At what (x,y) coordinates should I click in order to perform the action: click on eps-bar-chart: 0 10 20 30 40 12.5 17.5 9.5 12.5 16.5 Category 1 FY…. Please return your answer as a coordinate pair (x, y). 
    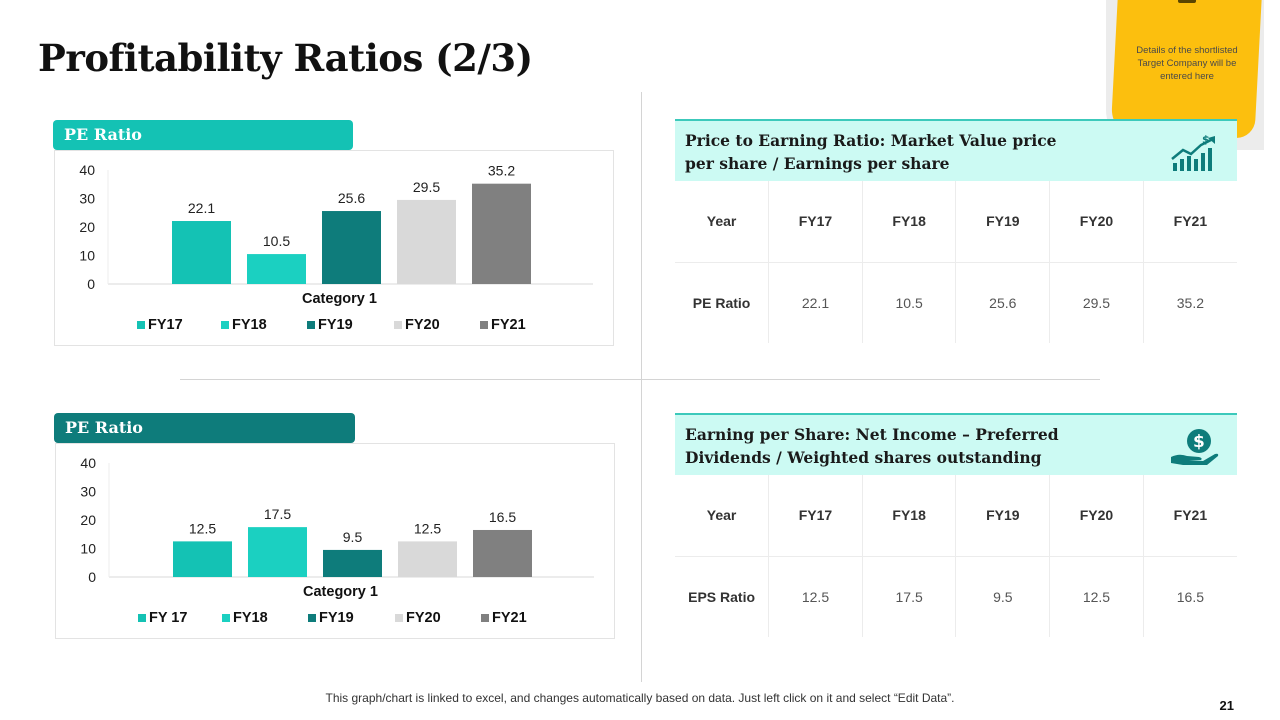
    Looking at the image, I should click on (335, 541).